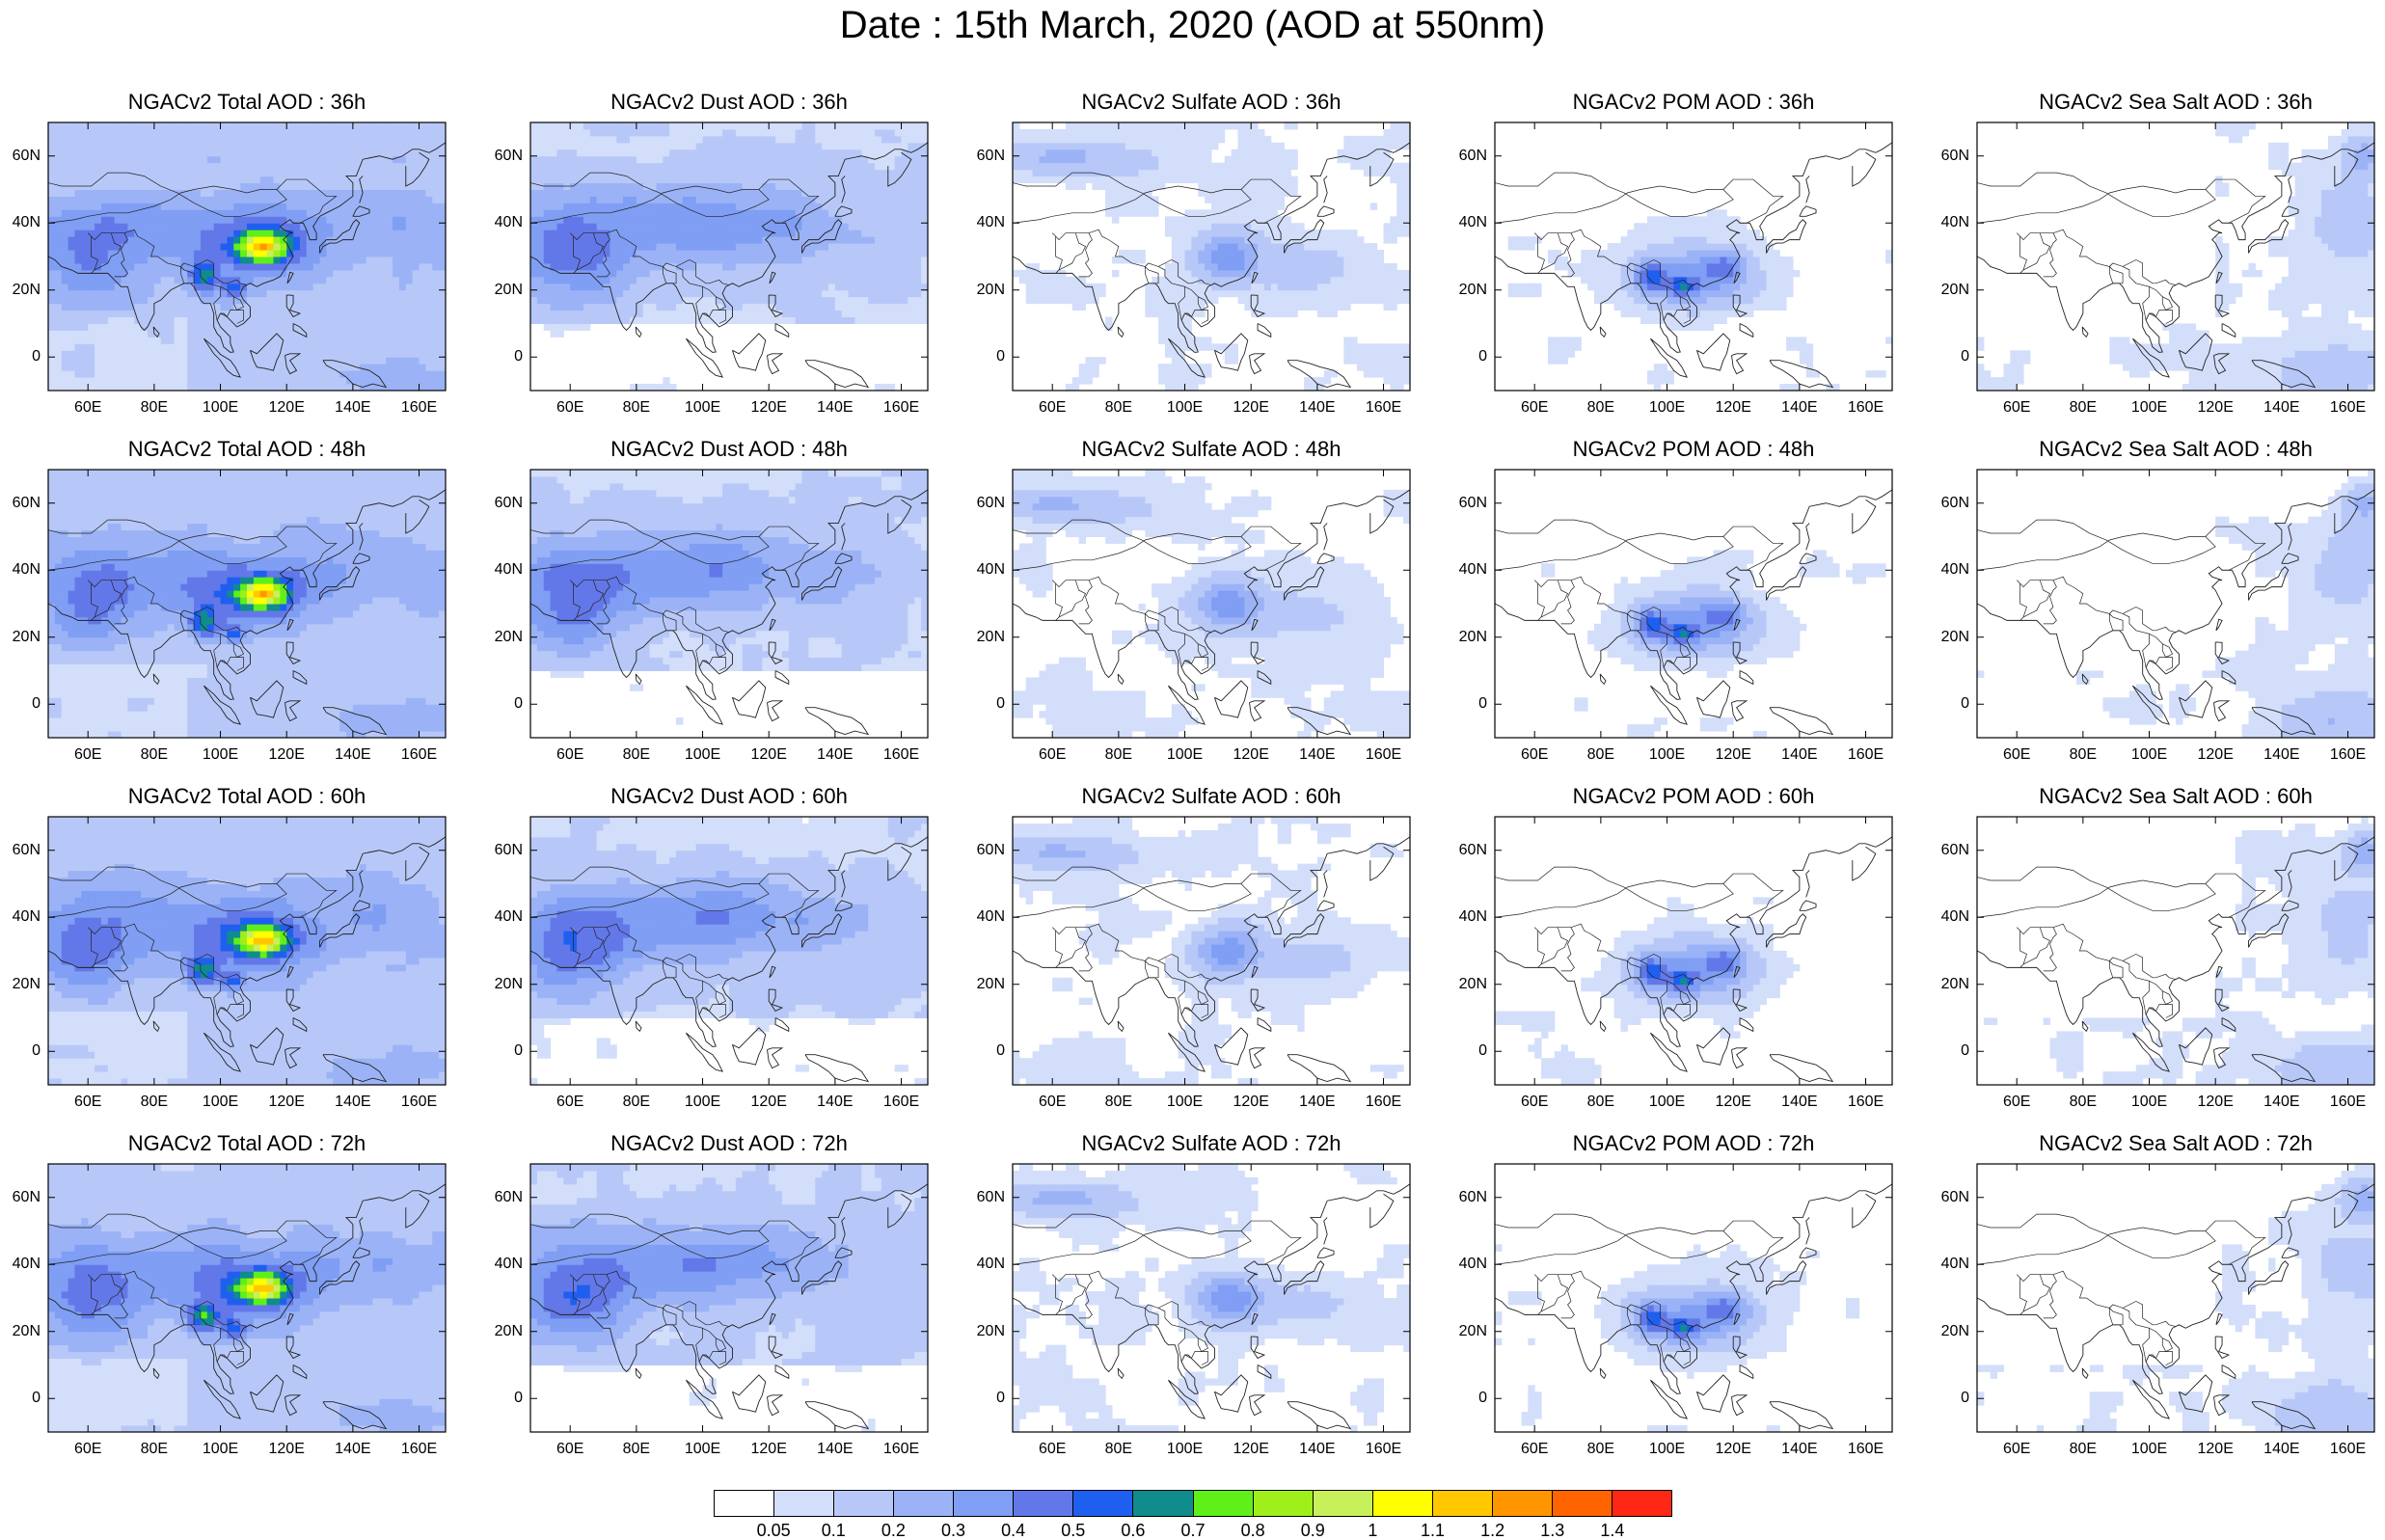  I want to click on panel-title: NGACv2 POM AOD : 60h, so click(1694, 796).